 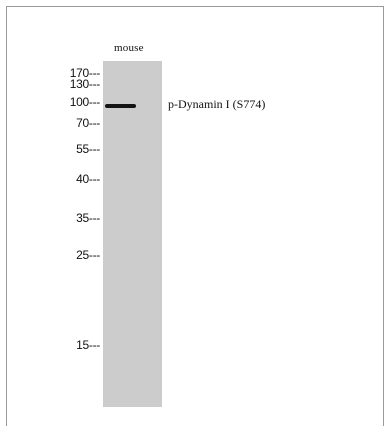 What do you see at coordinates (88, 218) in the screenshot?
I see `marker-35: 35---` at bounding box center [88, 218].